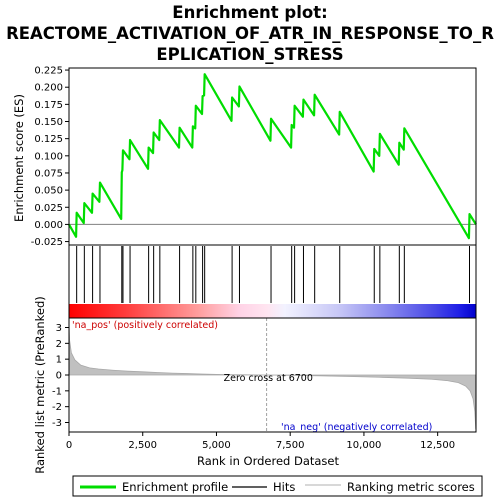 The height and width of the screenshot is (500, 500). I want to click on x-tick-label: 2,500, so click(142, 445).